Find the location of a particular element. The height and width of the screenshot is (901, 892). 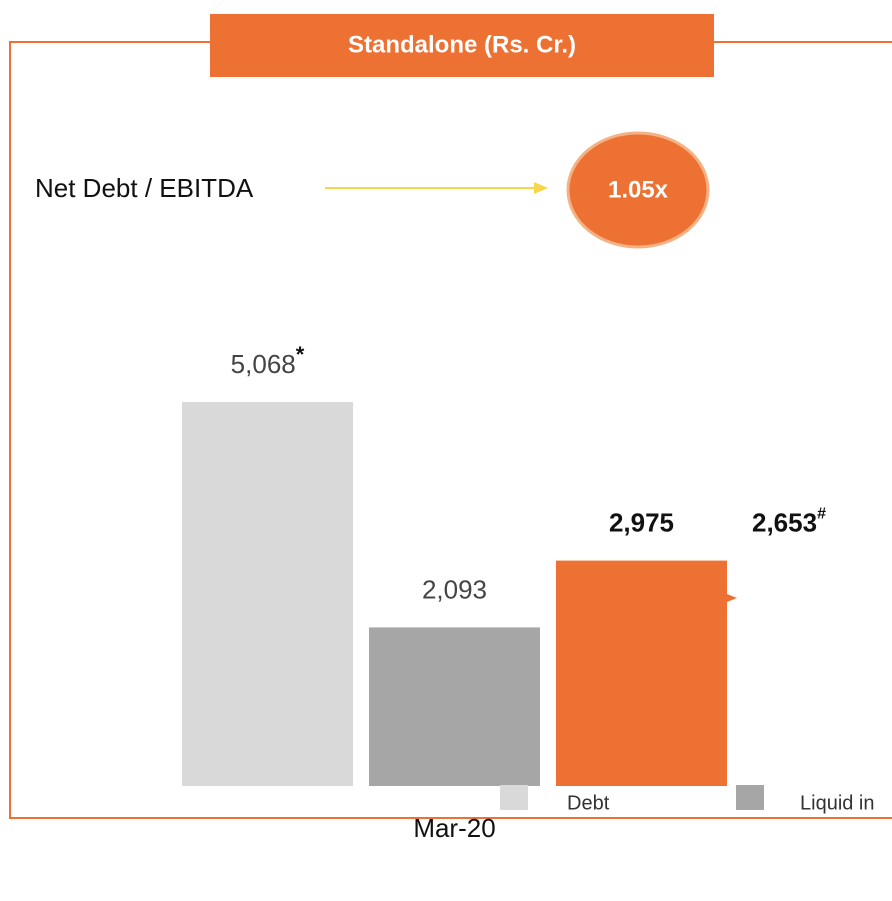

title-box is located at coordinates (462, 45).